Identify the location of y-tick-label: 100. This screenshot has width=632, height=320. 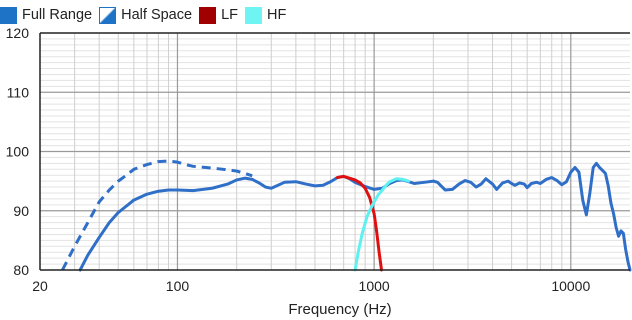
(18, 152).